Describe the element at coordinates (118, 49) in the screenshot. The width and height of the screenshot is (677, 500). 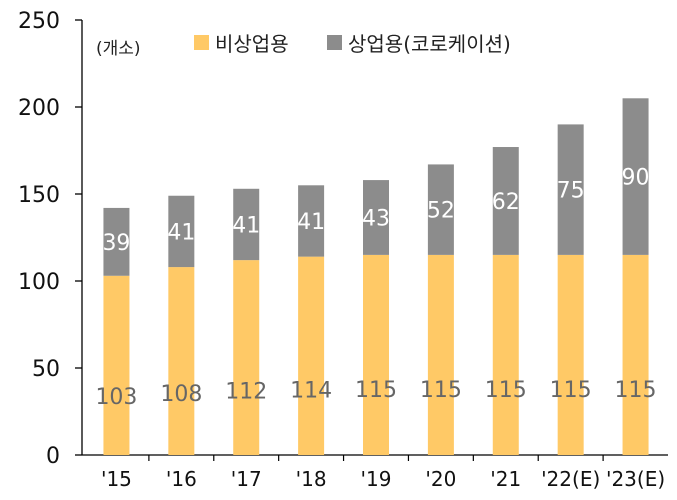
I see `unit-label: (개소)` at that location.